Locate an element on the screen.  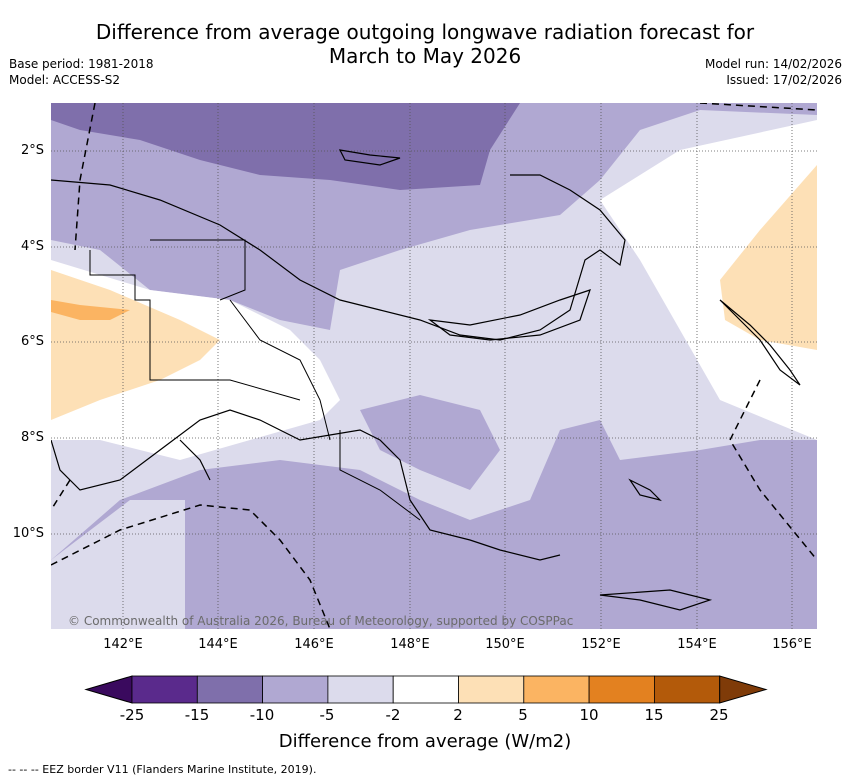
anomaly-band-neutral-east is located at coordinates (708, 280).